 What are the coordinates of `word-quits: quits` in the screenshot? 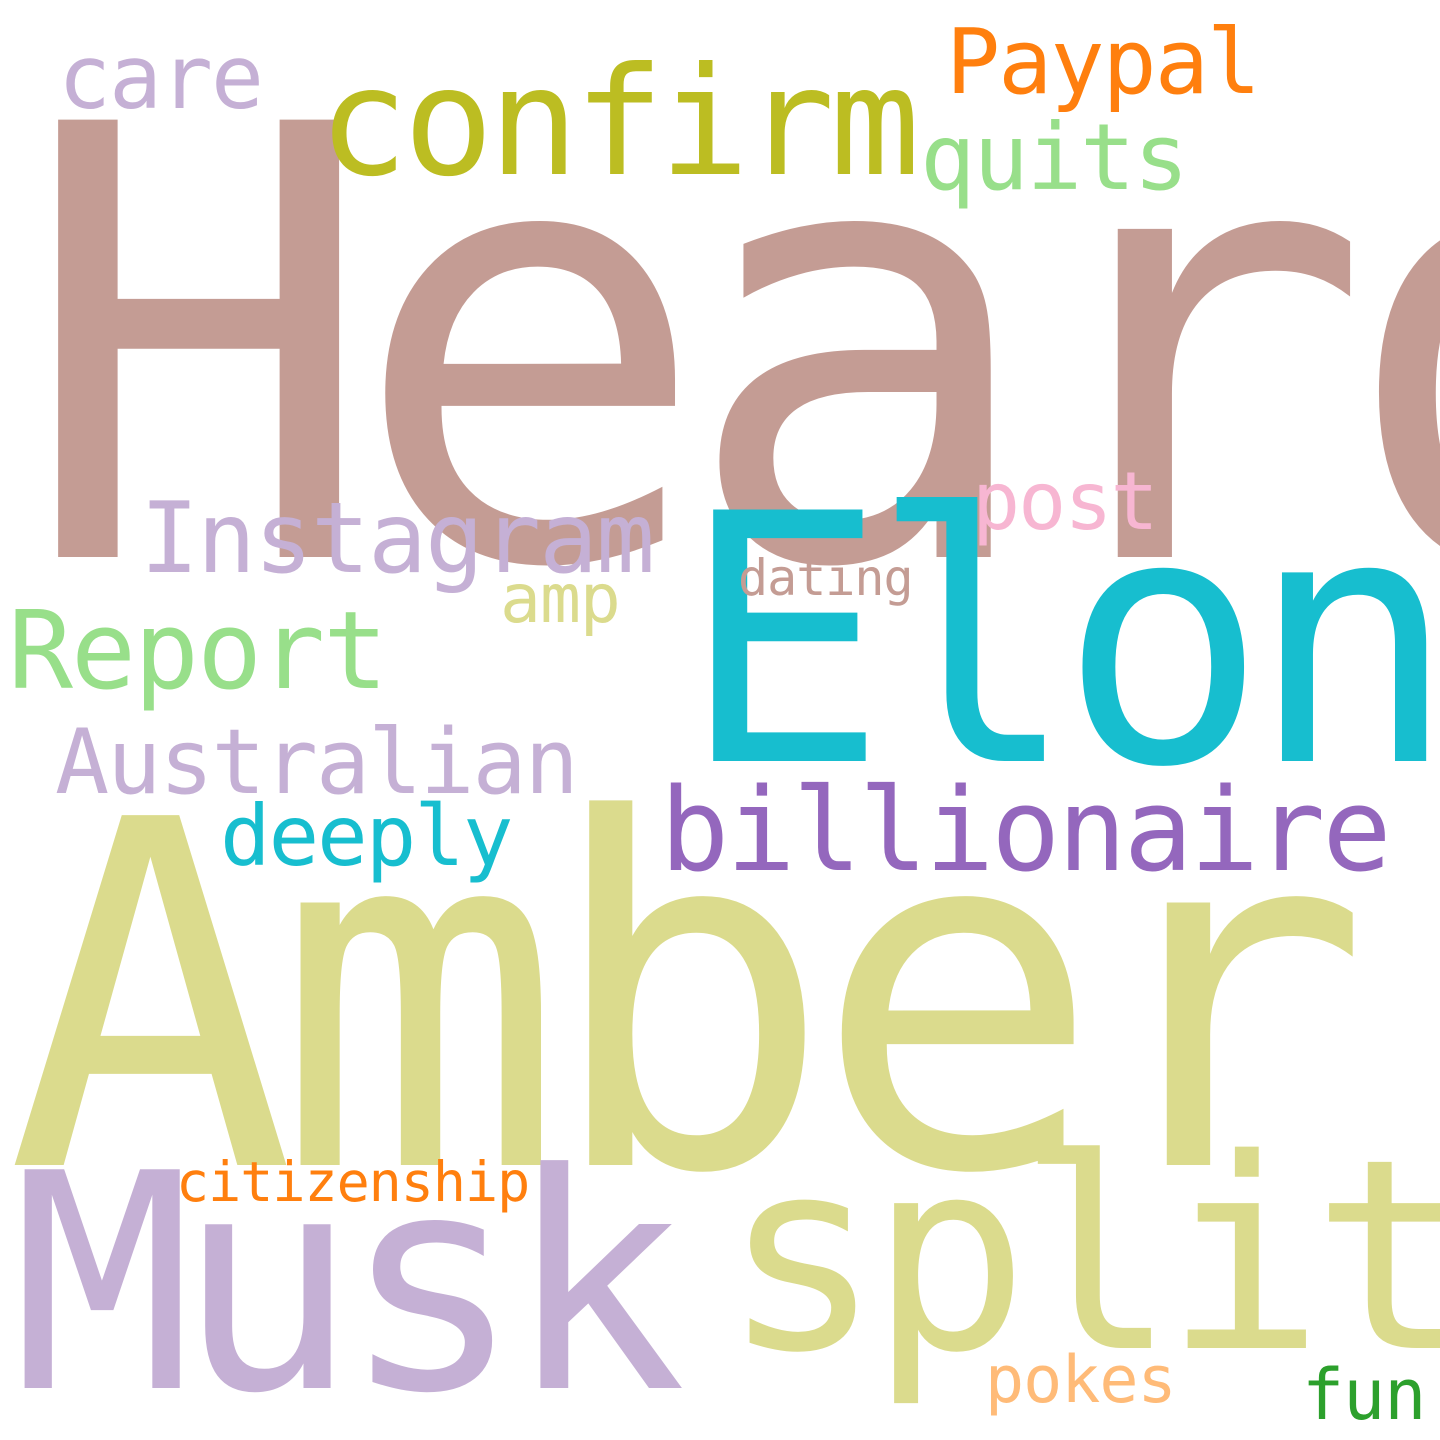 It's located at (1054, 157).